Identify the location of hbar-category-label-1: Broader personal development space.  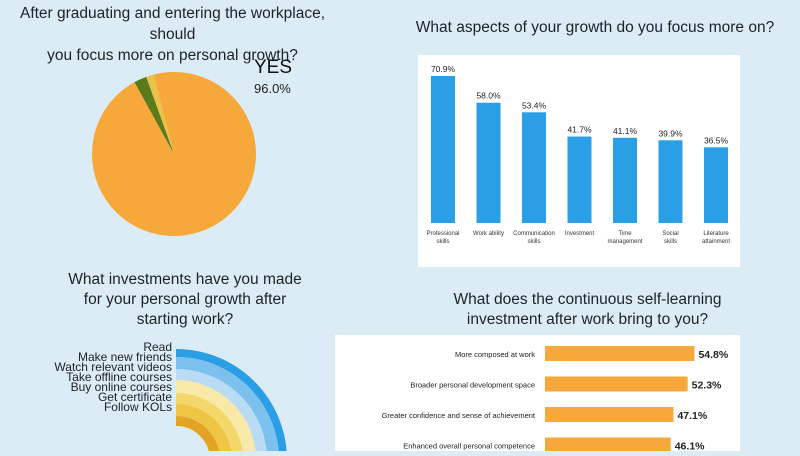
(472, 385).